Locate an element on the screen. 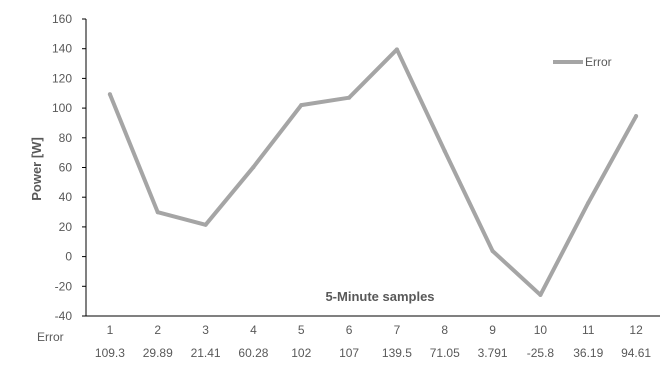 This screenshot has width=670, height=365. x-tick-label: 9 is located at coordinates (492, 330).